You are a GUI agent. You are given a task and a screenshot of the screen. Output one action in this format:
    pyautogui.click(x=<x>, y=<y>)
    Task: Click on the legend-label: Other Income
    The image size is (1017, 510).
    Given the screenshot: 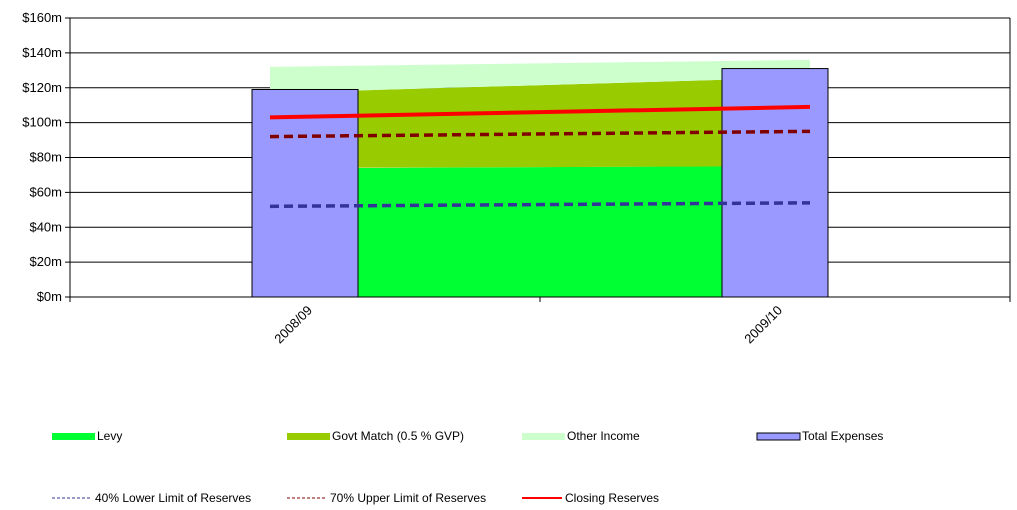 What is the action you would take?
    pyautogui.click(x=603, y=436)
    